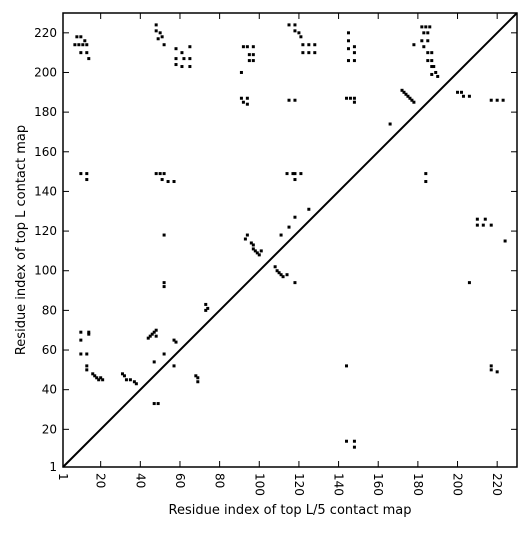 The image size is (531, 535). I want to click on x-tick-label: 120, so click(299, 484).